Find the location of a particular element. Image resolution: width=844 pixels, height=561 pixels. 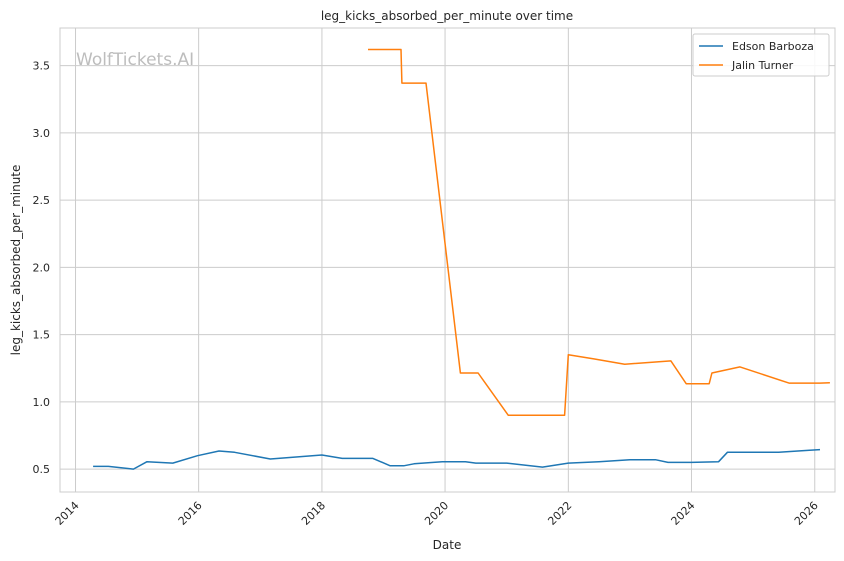

legend: Edson Barboza Jalin Turner is located at coordinates (761, 55).